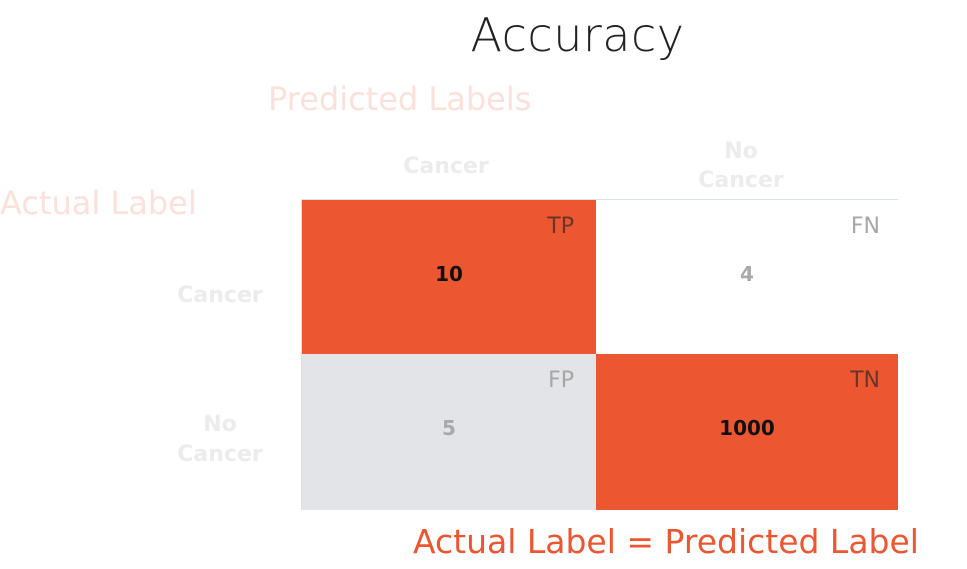 The width and height of the screenshot is (967, 569). Describe the element at coordinates (747, 428) in the screenshot. I see `true-negative-value: 1000` at that location.